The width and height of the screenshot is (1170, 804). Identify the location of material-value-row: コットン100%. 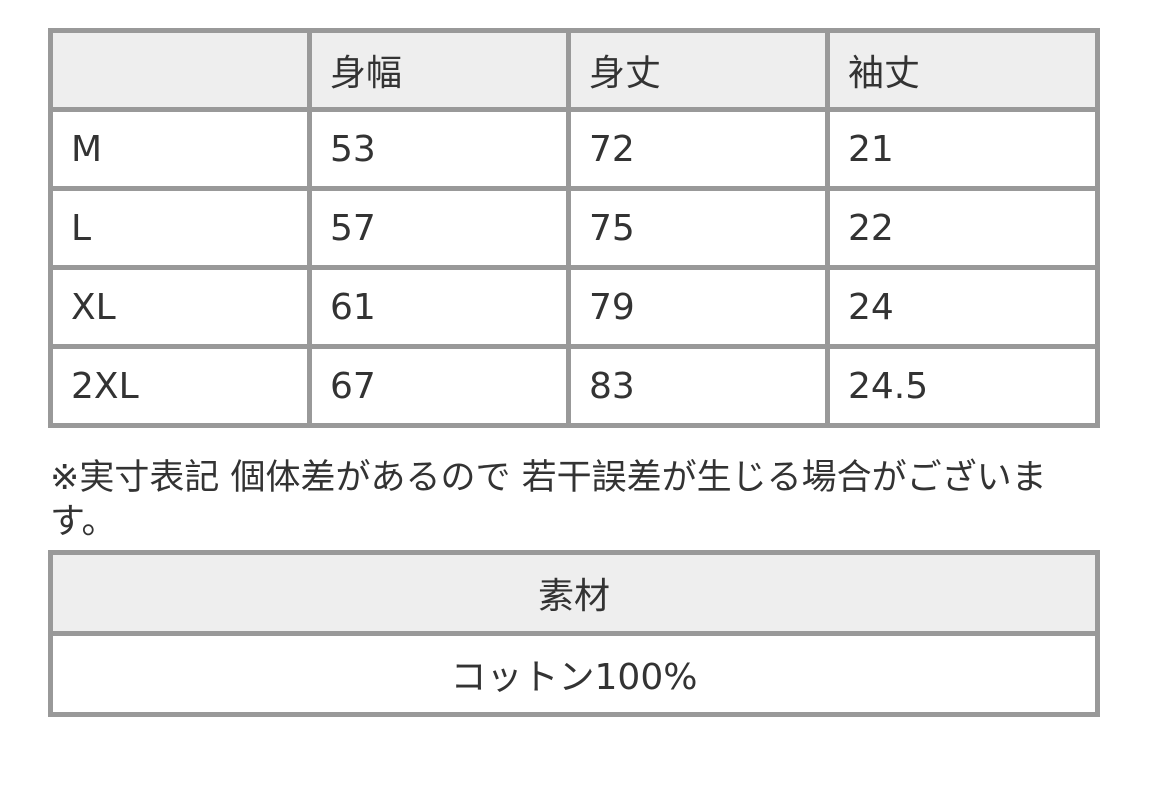
(574, 674).